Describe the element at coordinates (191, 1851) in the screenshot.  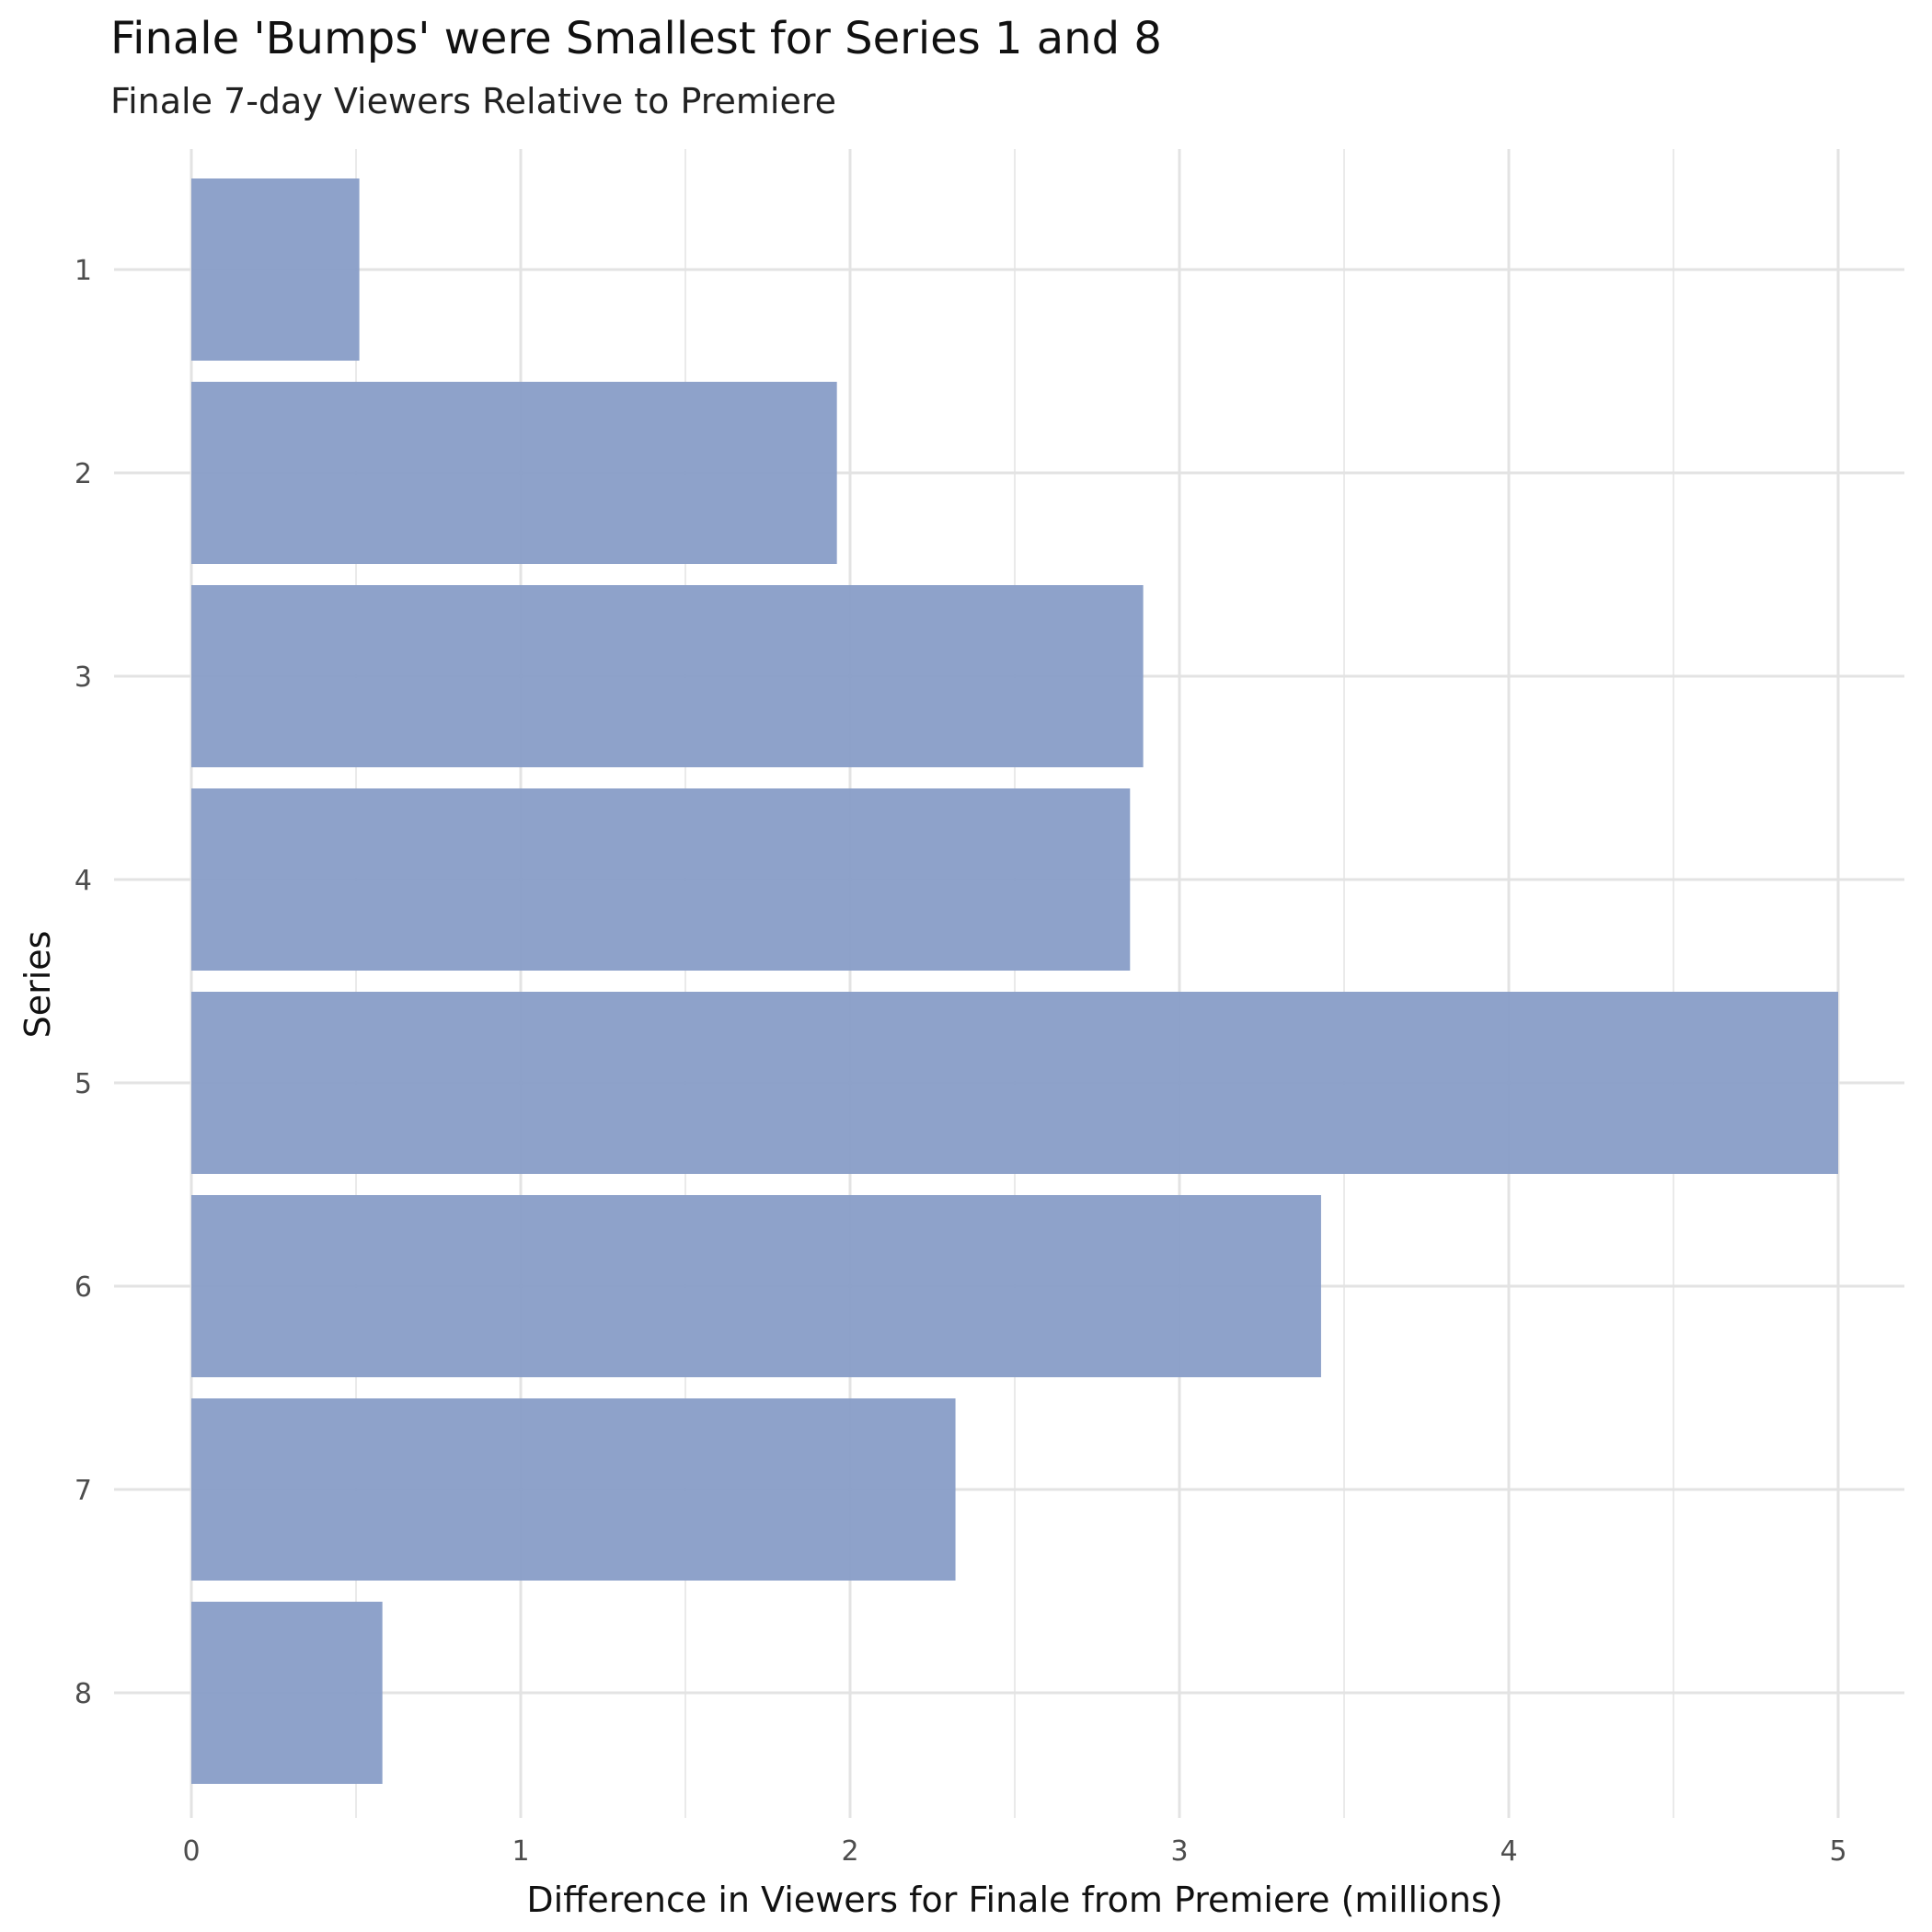
I see `x-tick-label: 0` at that location.